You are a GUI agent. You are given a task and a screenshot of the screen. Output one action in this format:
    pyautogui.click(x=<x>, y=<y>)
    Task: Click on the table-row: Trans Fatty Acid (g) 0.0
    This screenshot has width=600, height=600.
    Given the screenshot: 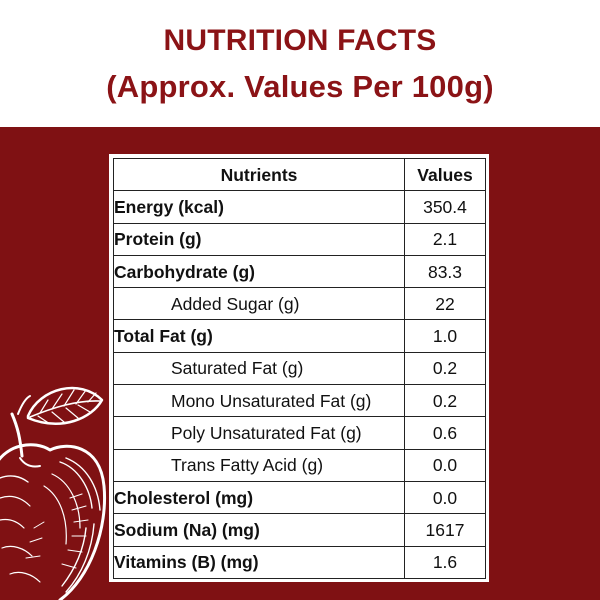 What is the action you would take?
    pyautogui.click(x=299, y=465)
    